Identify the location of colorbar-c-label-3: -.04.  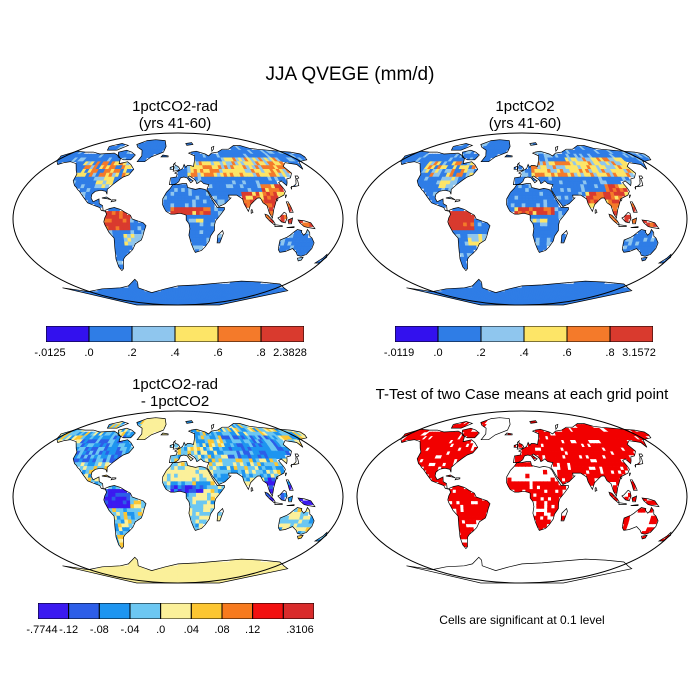
(130, 630).